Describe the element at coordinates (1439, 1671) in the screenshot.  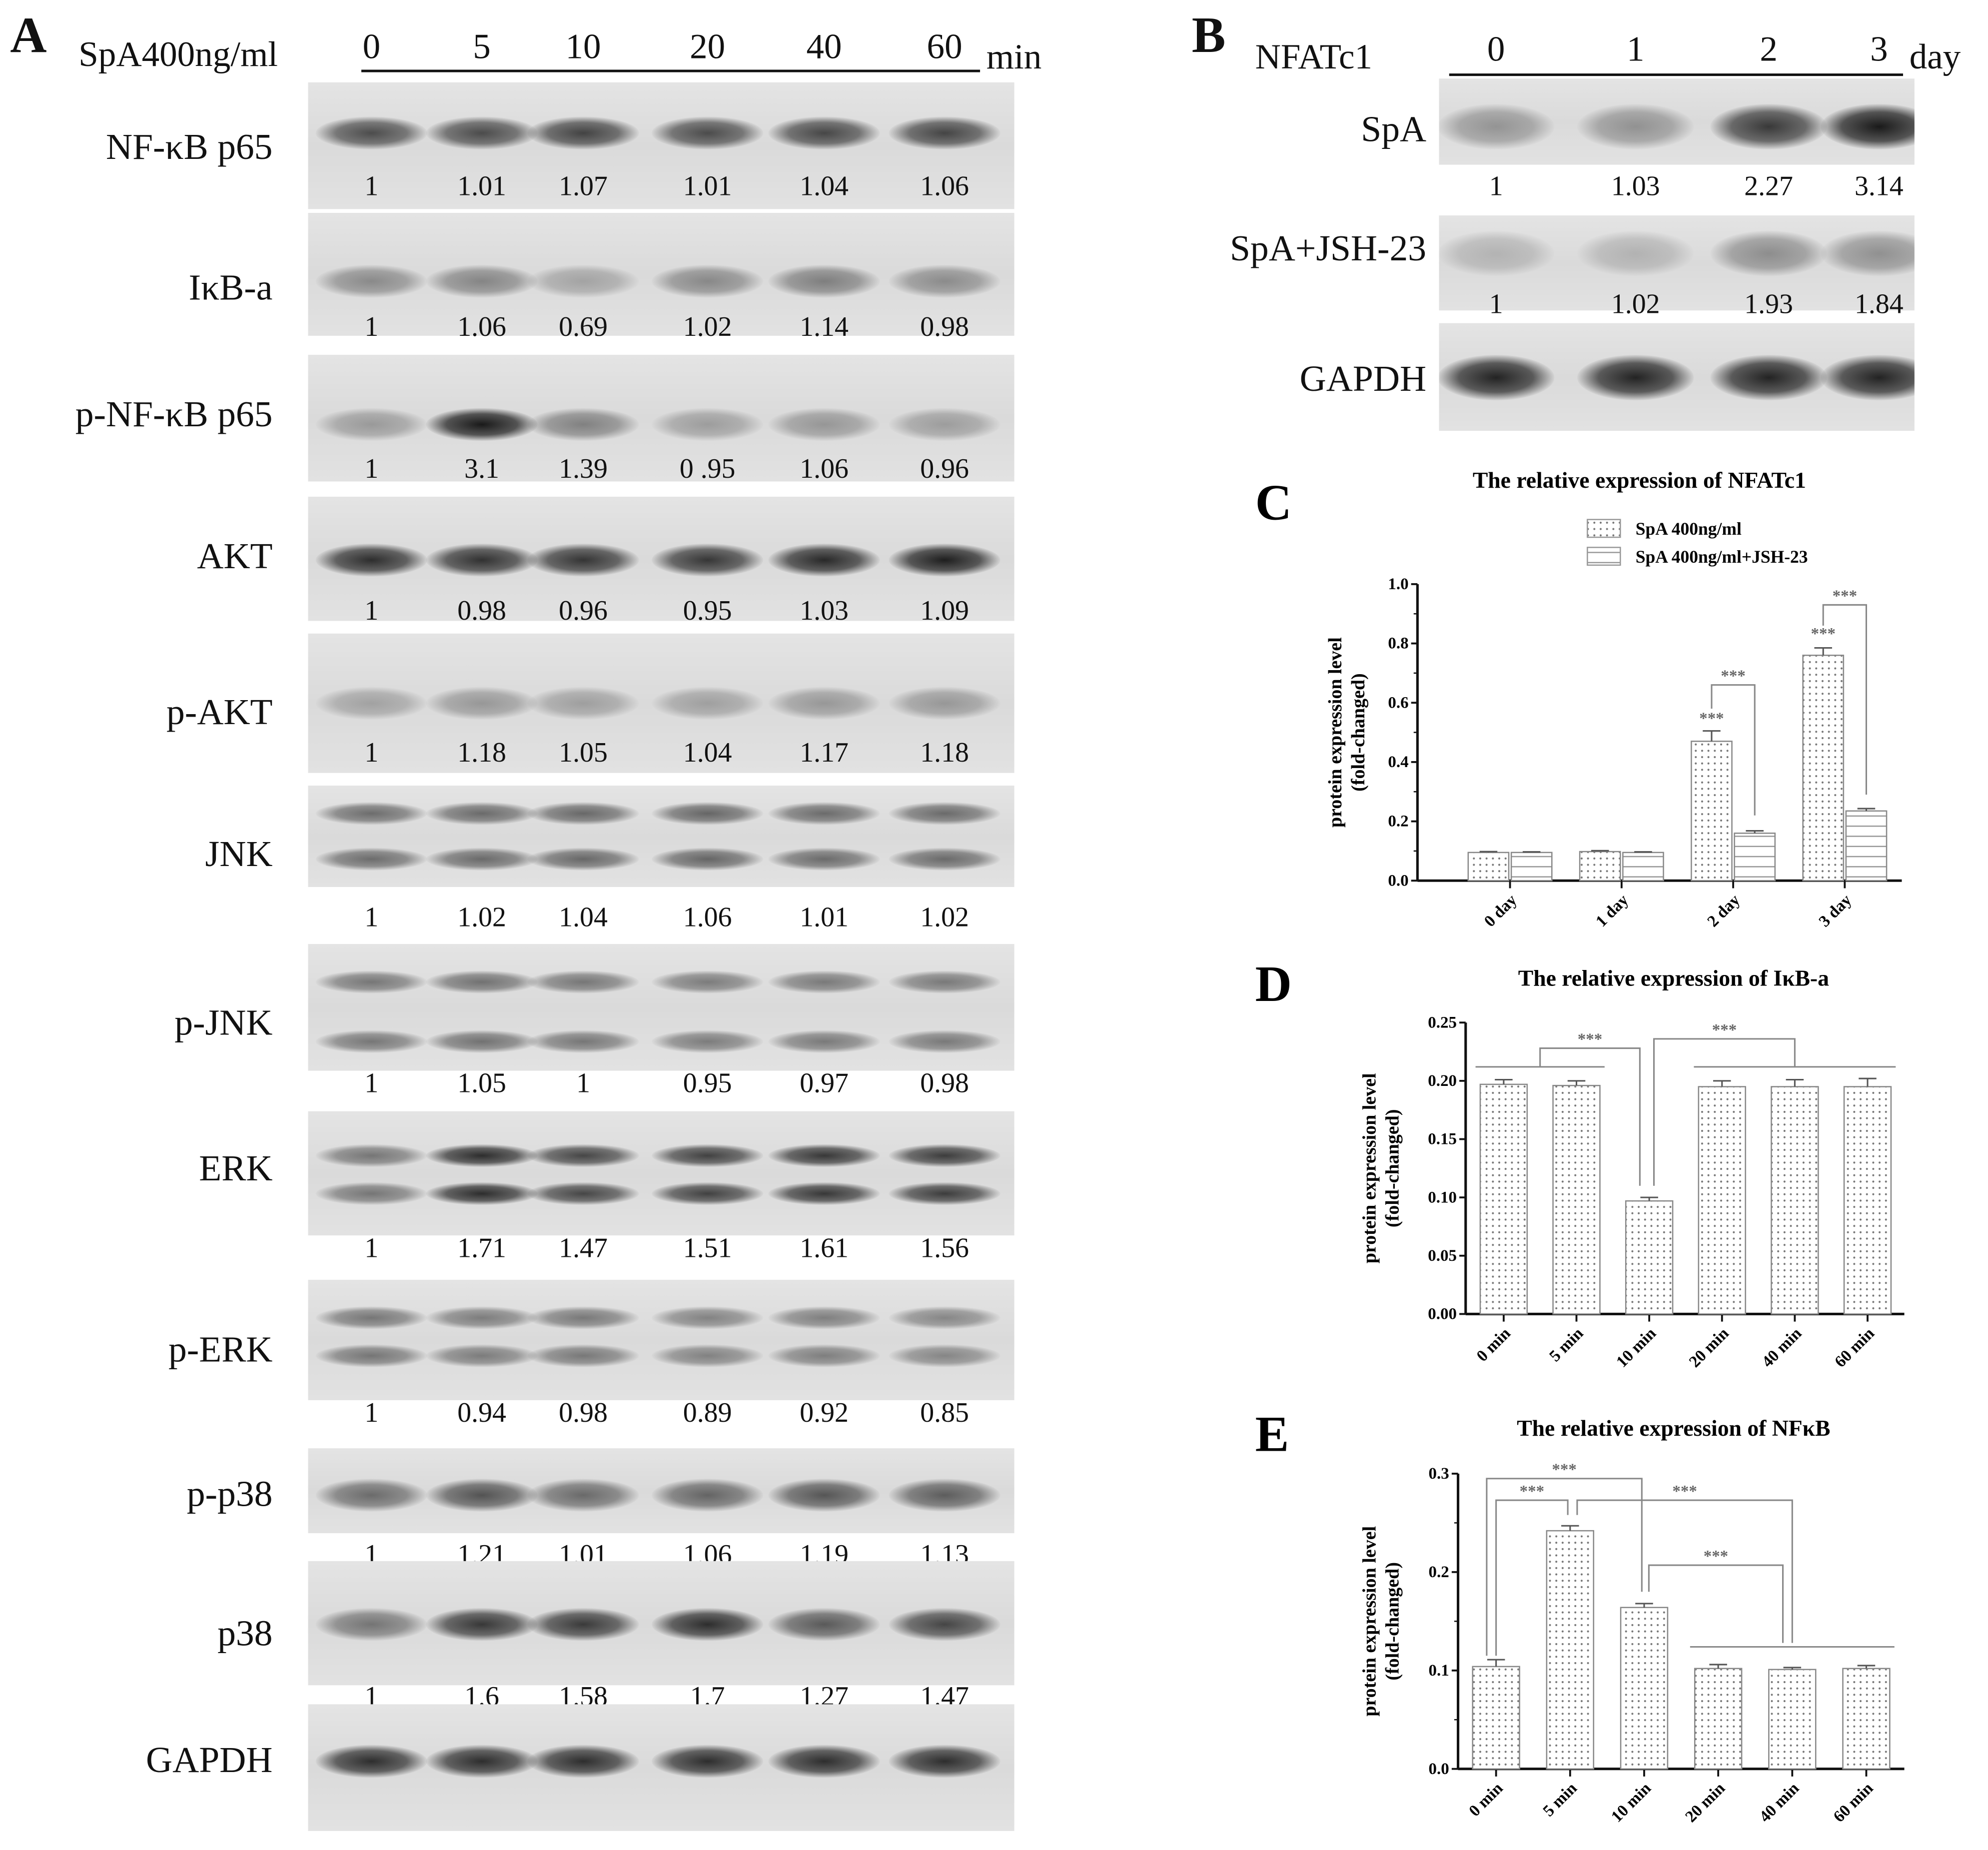
I see `y-tick-label: 0.1` at that location.